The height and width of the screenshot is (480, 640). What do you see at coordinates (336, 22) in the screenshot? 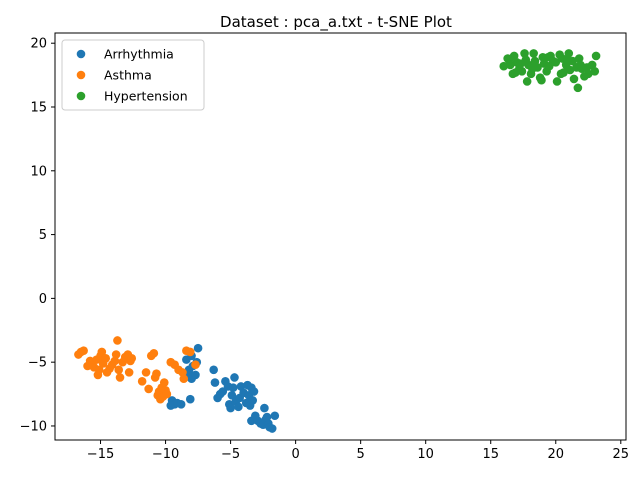
I see `chart-title: Dataset : pca_a.txt - t-SNE Plot` at bounding box center [336, 22].